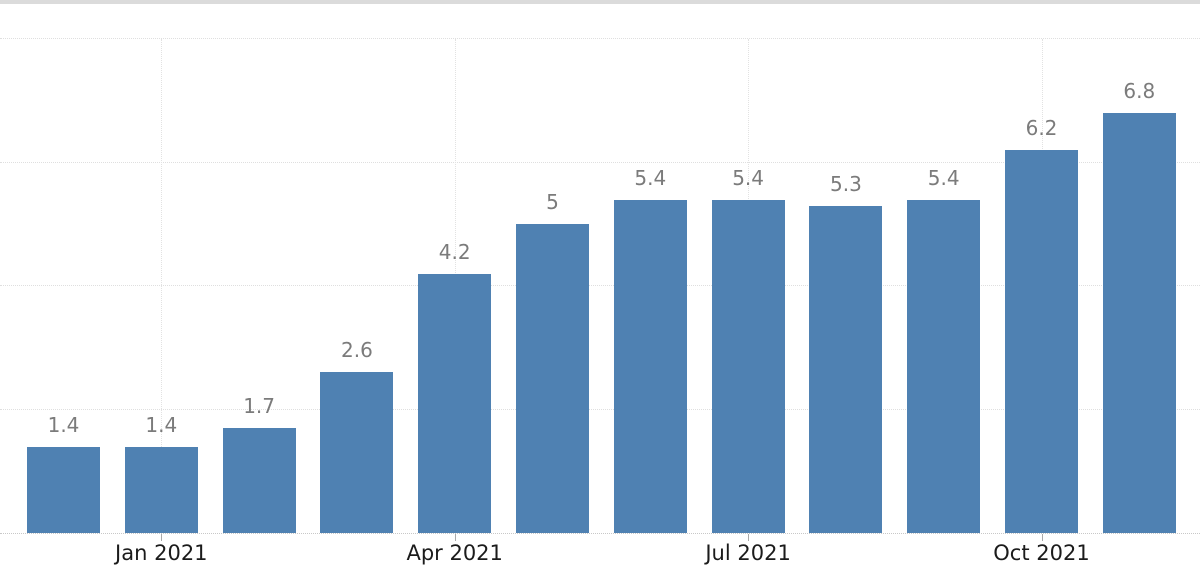  What do you see at coordinates (1041, 128) in the screenshot?
I see `bar-value-label: 6.2` at bounding box center [1041, 128].